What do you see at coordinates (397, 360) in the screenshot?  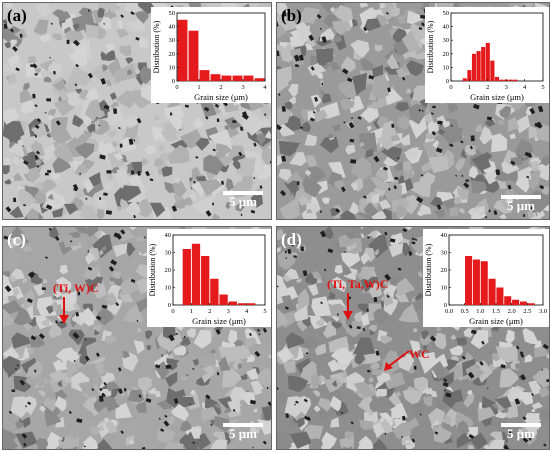 I see `arrow-indicator-d2` at bounding box center [397, 360].